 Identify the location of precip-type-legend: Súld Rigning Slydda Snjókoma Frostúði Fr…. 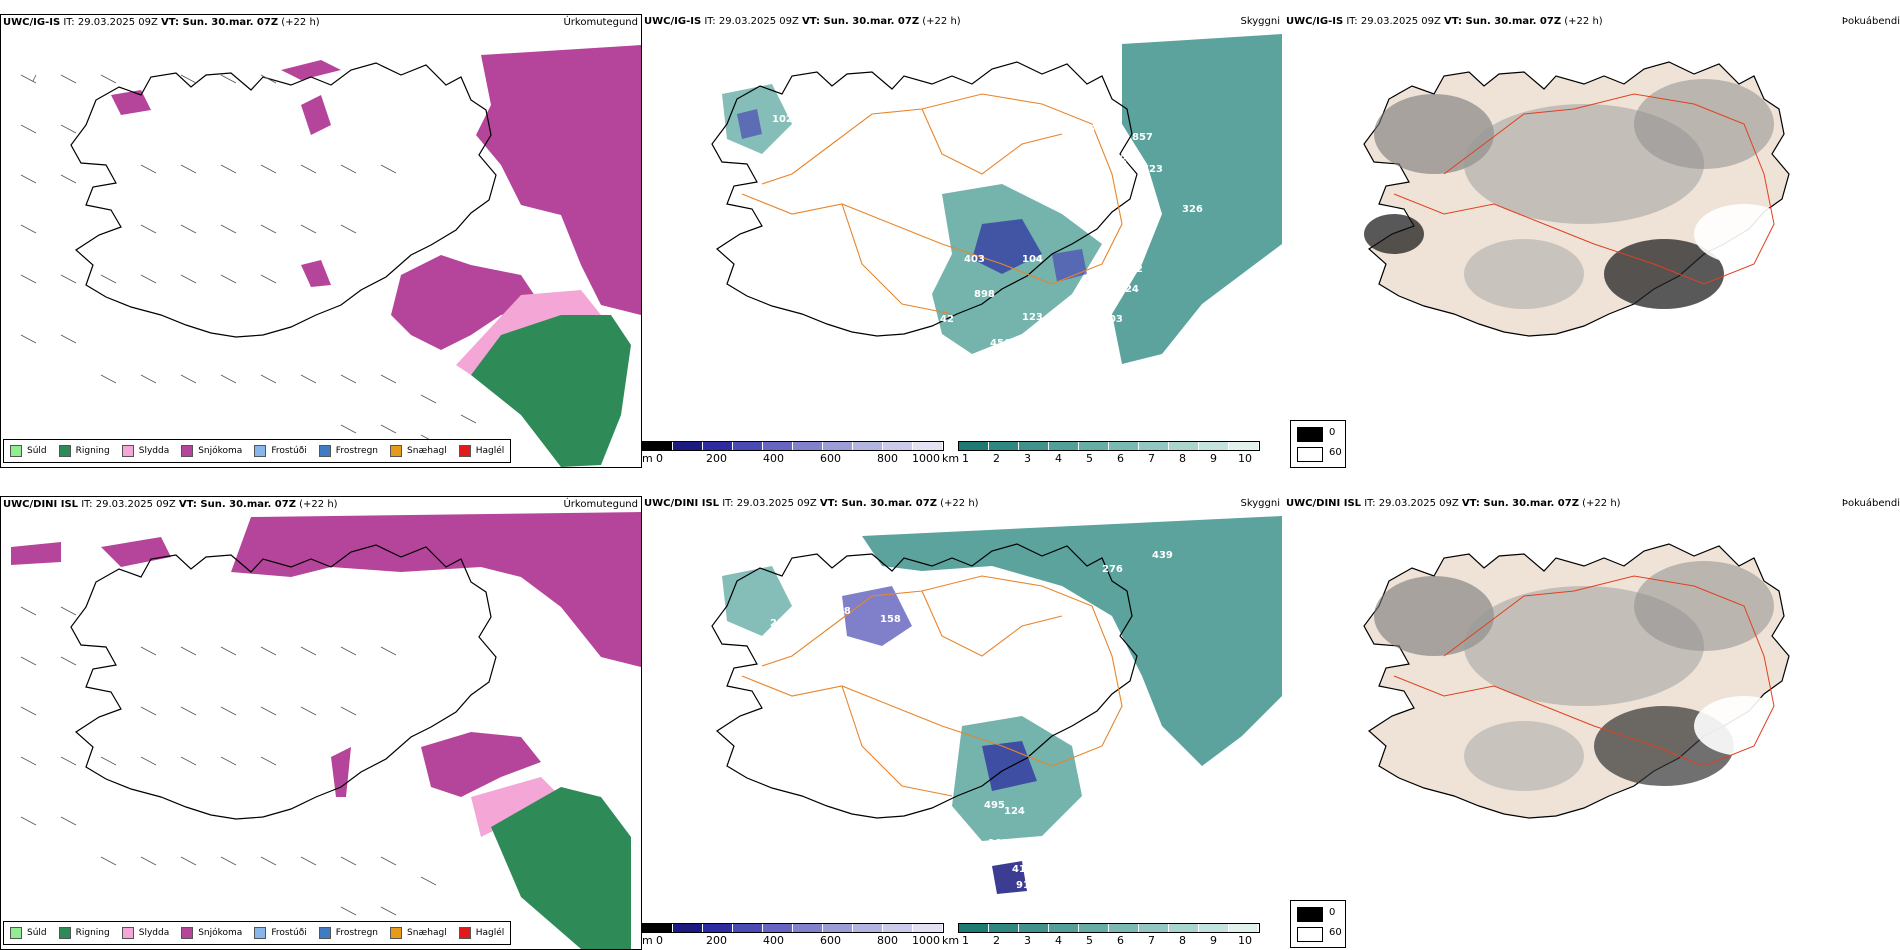
(257, 933).